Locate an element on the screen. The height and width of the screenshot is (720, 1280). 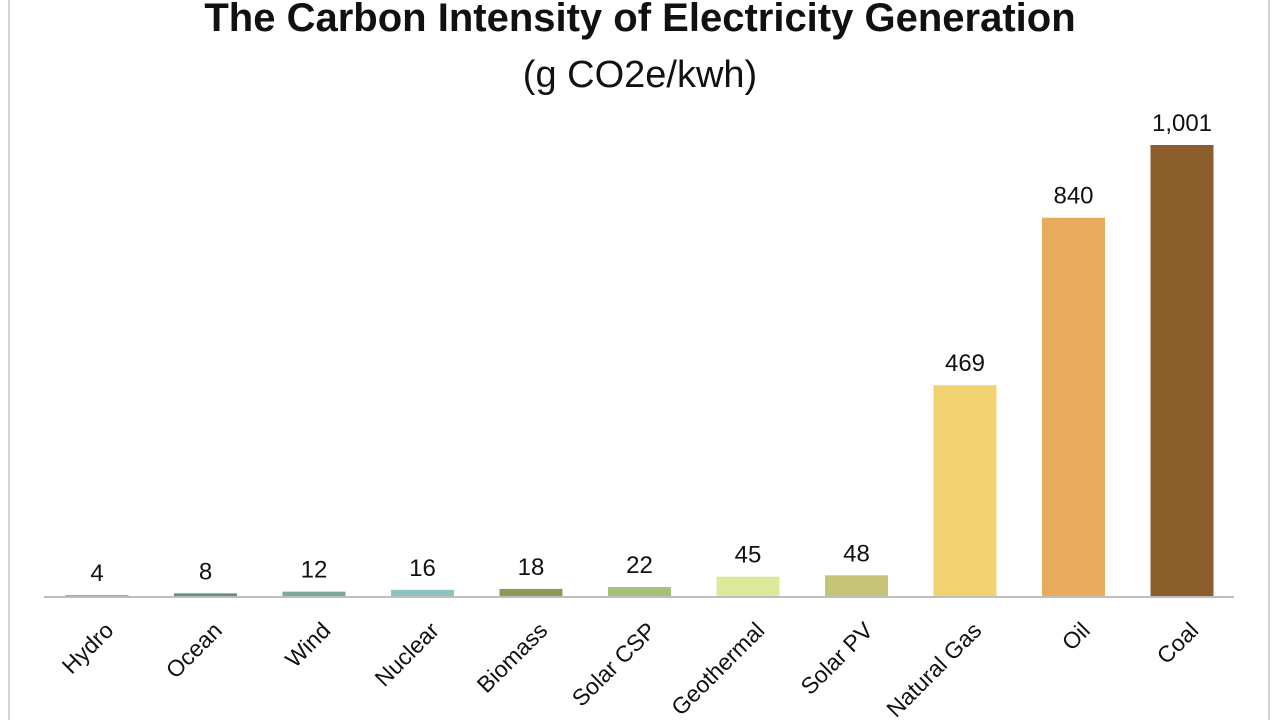
category-label-oil: Oil is located at coordinates (1076, 636).